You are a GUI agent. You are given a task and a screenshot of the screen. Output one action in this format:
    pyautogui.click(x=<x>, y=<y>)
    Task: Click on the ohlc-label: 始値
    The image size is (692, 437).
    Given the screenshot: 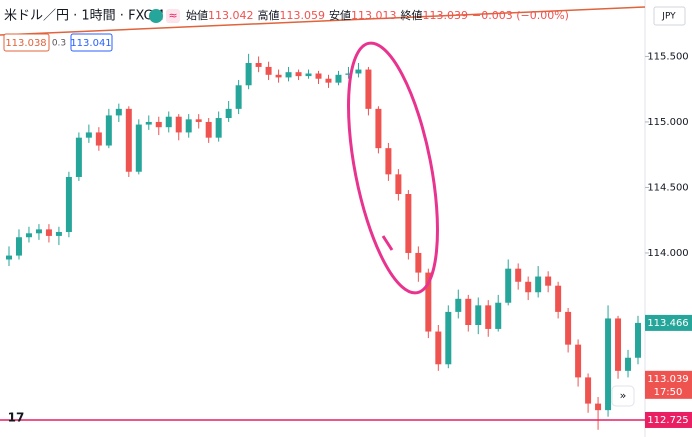 What is the action you would take?
    pyautogui.click(x=197, y=15)
    